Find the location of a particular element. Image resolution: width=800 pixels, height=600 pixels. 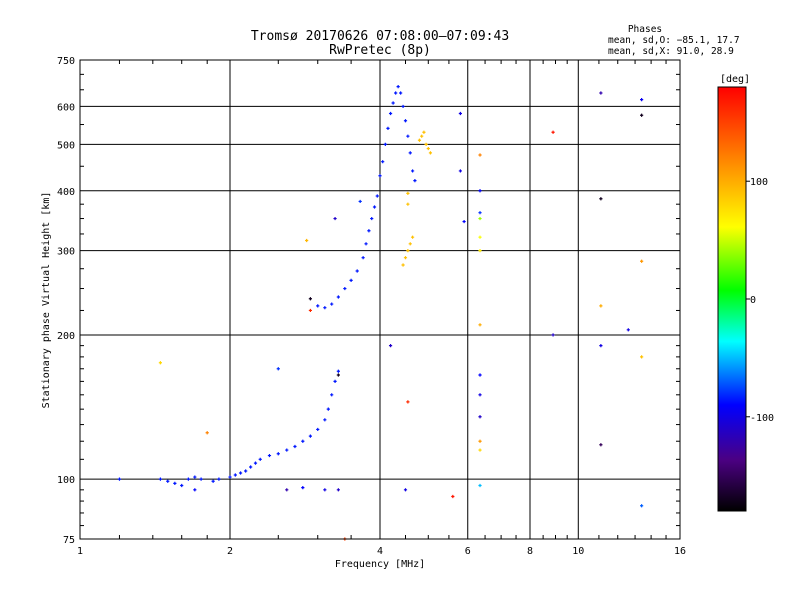

x-axis-label: Frequency [MHz] is located at coordinates (380, 564).